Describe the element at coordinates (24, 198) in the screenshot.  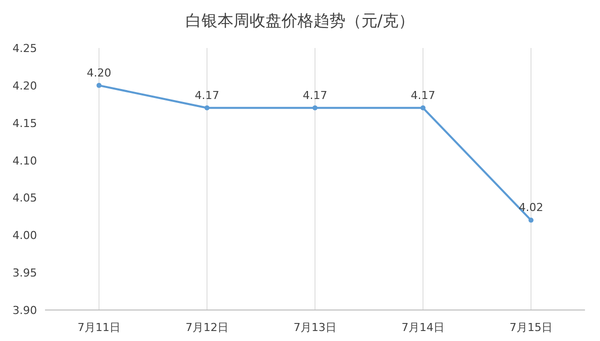
I see `y-tick-label: 4.05` at that location.